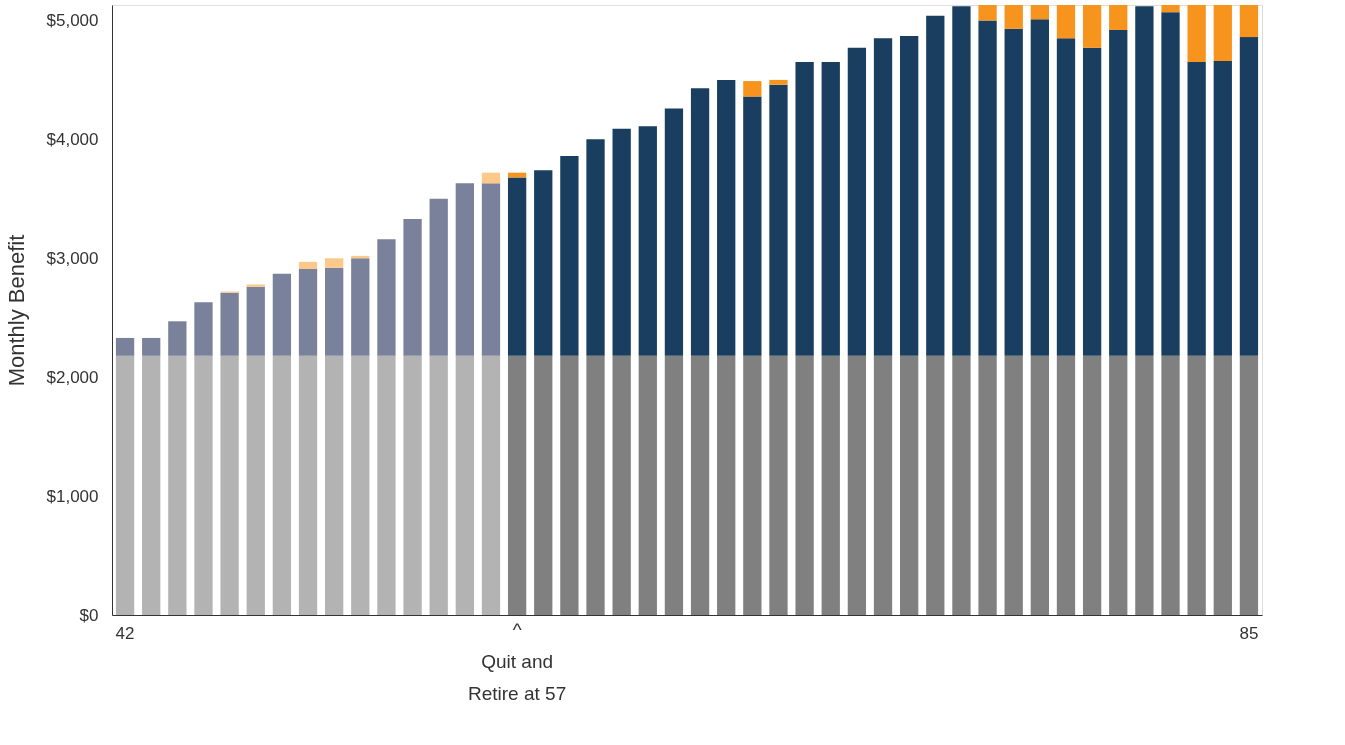 The image size is (1345, 745). Describe the element at coordinates (72, 377) in the screenshot. I see `y-tick-label: $2,000` at that location.